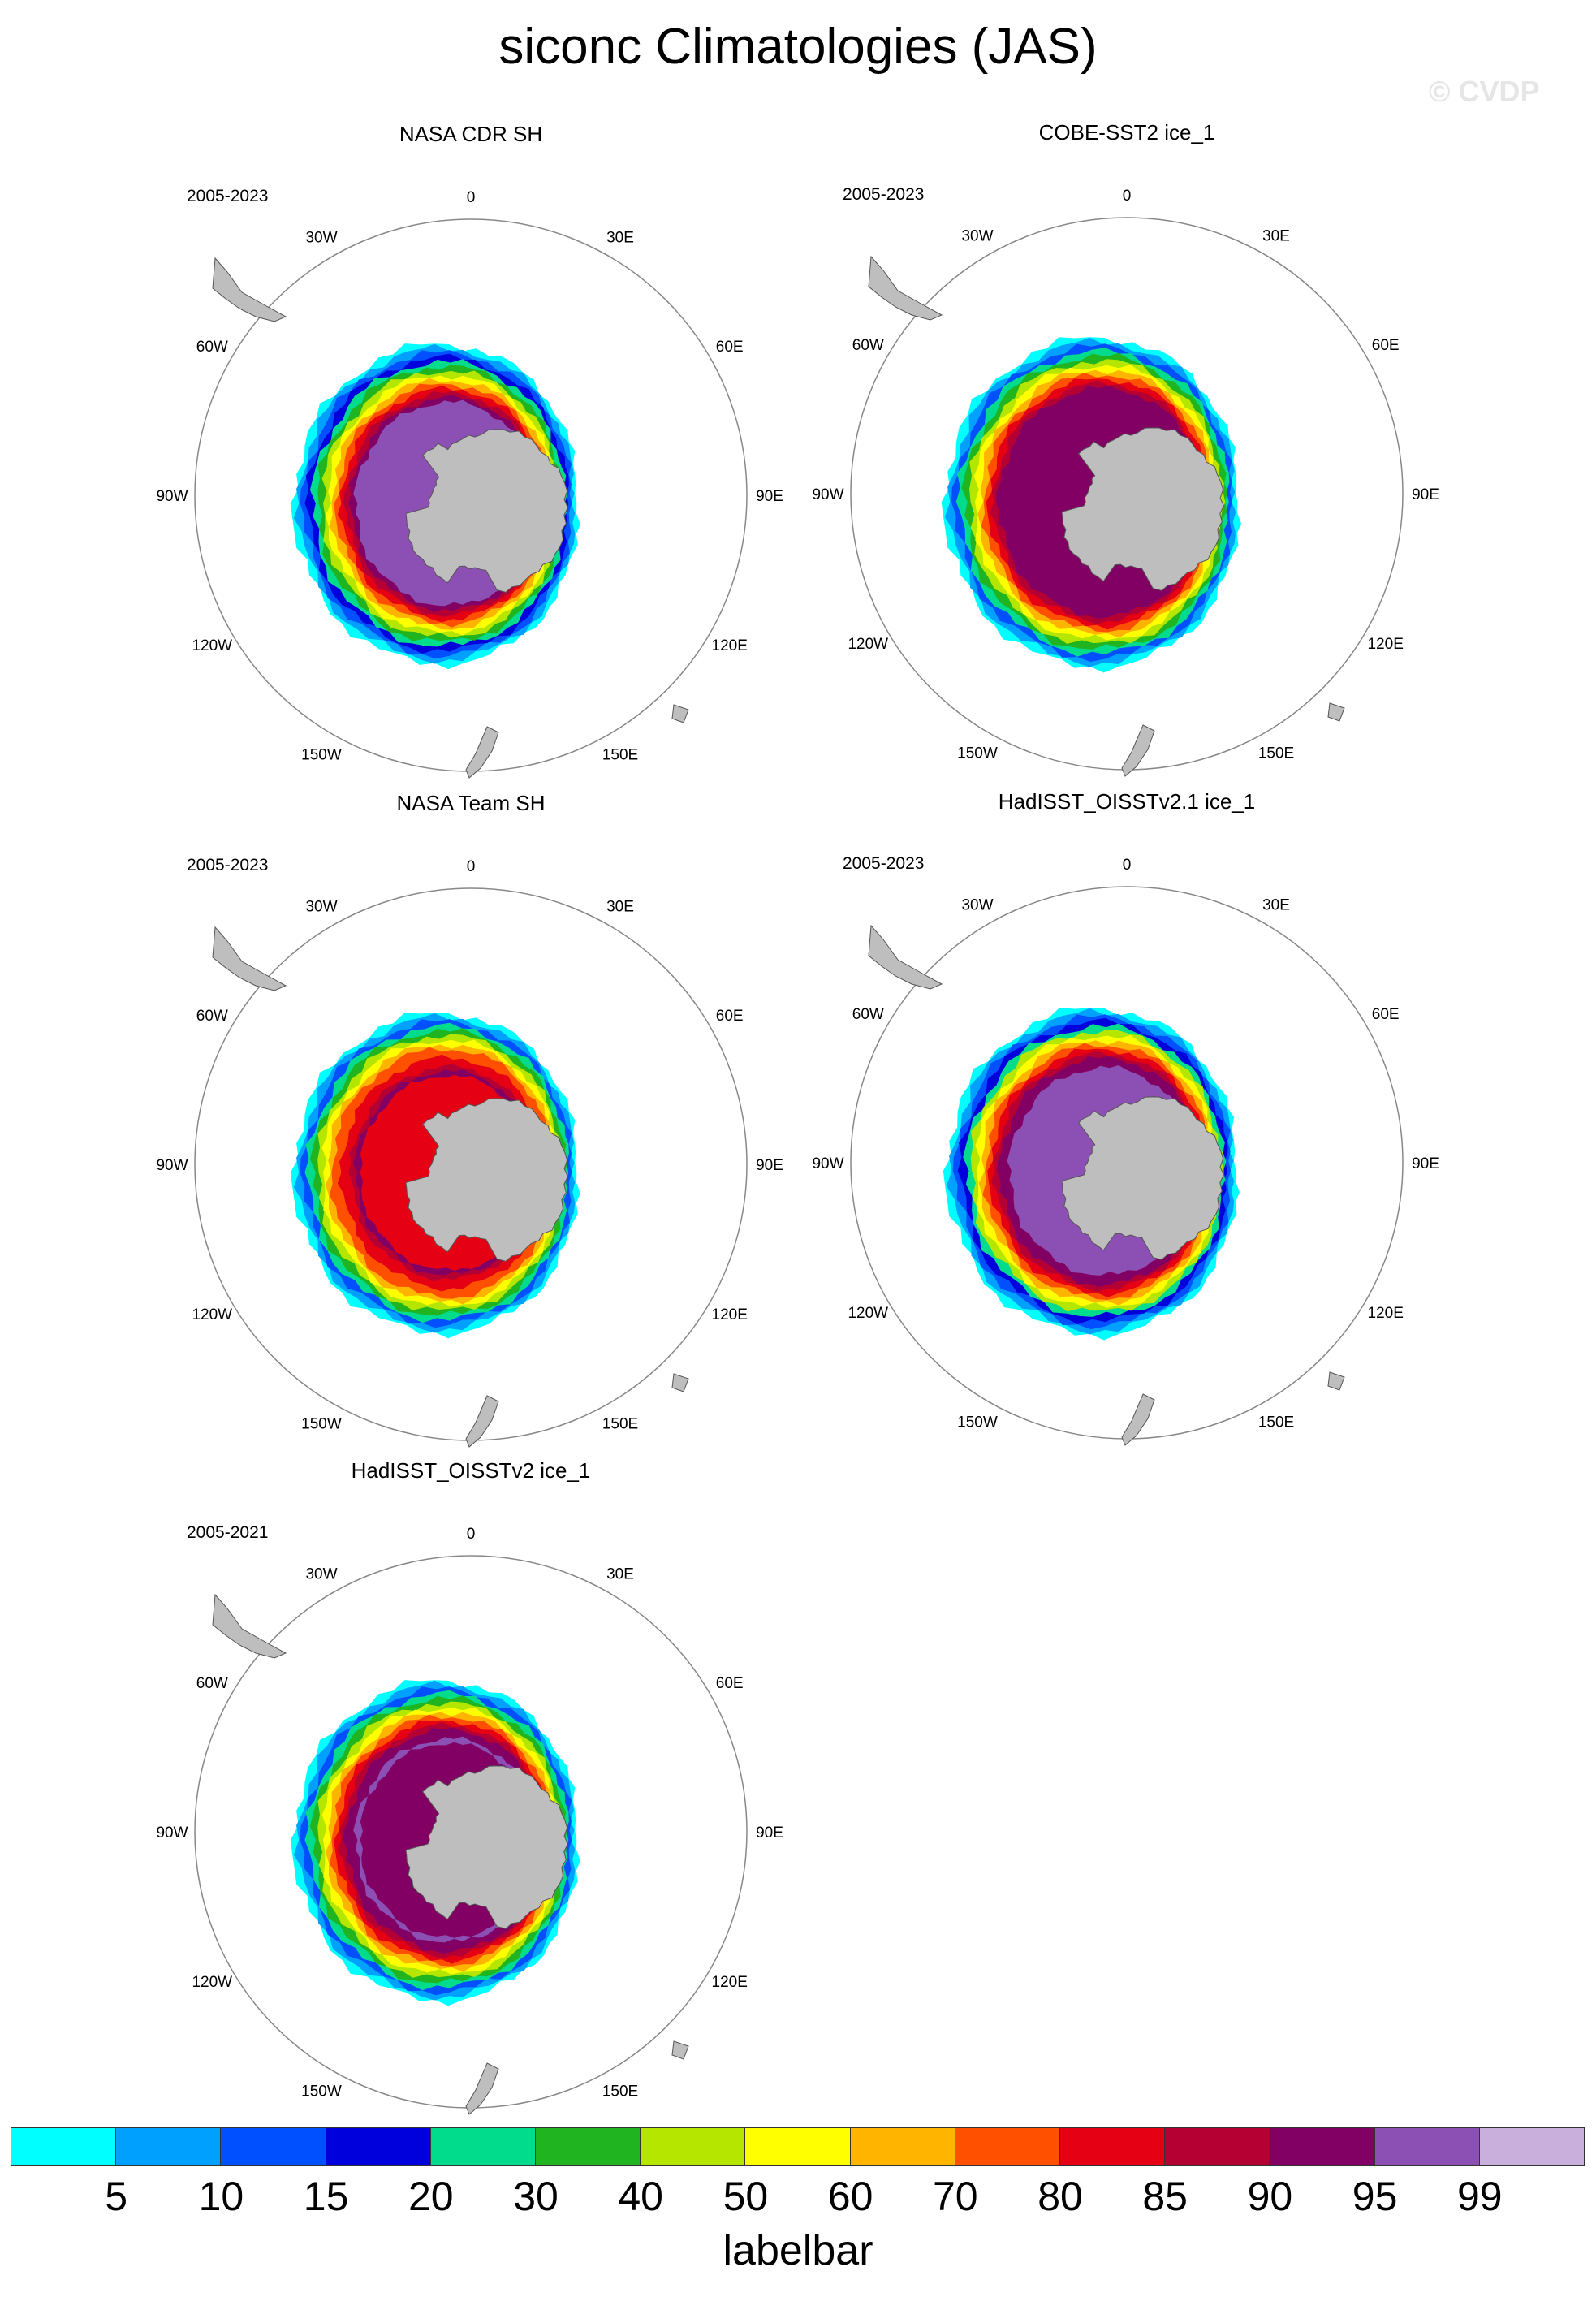 Image resolution: width=1596 pixels, height=2310 pixels. I want to click on panel-title: NASA CDR SH, so click(471, 134).